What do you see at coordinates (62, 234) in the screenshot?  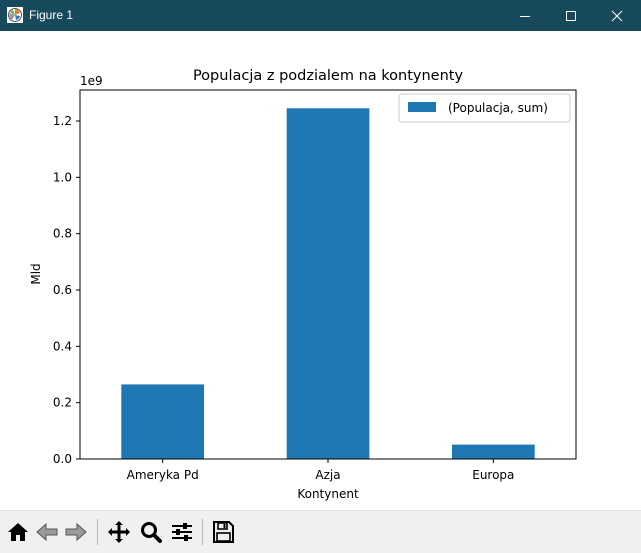 I see `y-tick-label: 0.8` at bounding box center [62, 234].